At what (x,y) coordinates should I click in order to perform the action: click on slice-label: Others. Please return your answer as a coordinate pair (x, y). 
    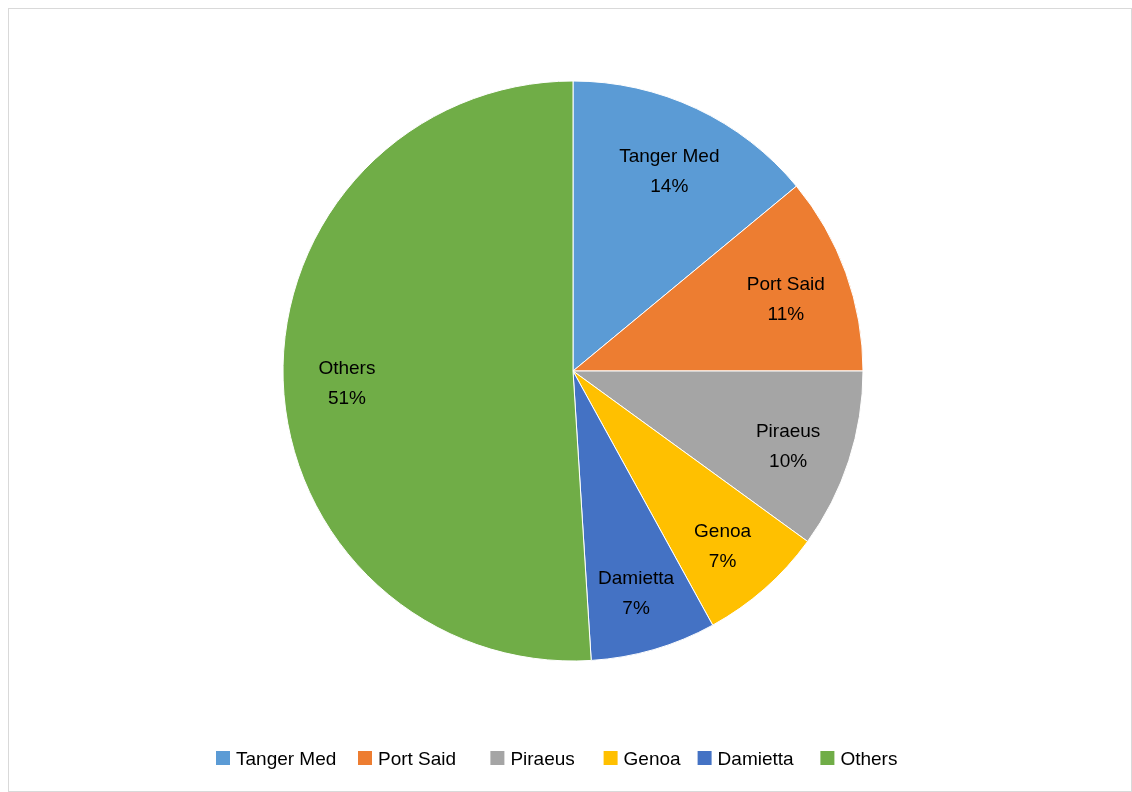
    Looking at the image, I should click on (347, 368).